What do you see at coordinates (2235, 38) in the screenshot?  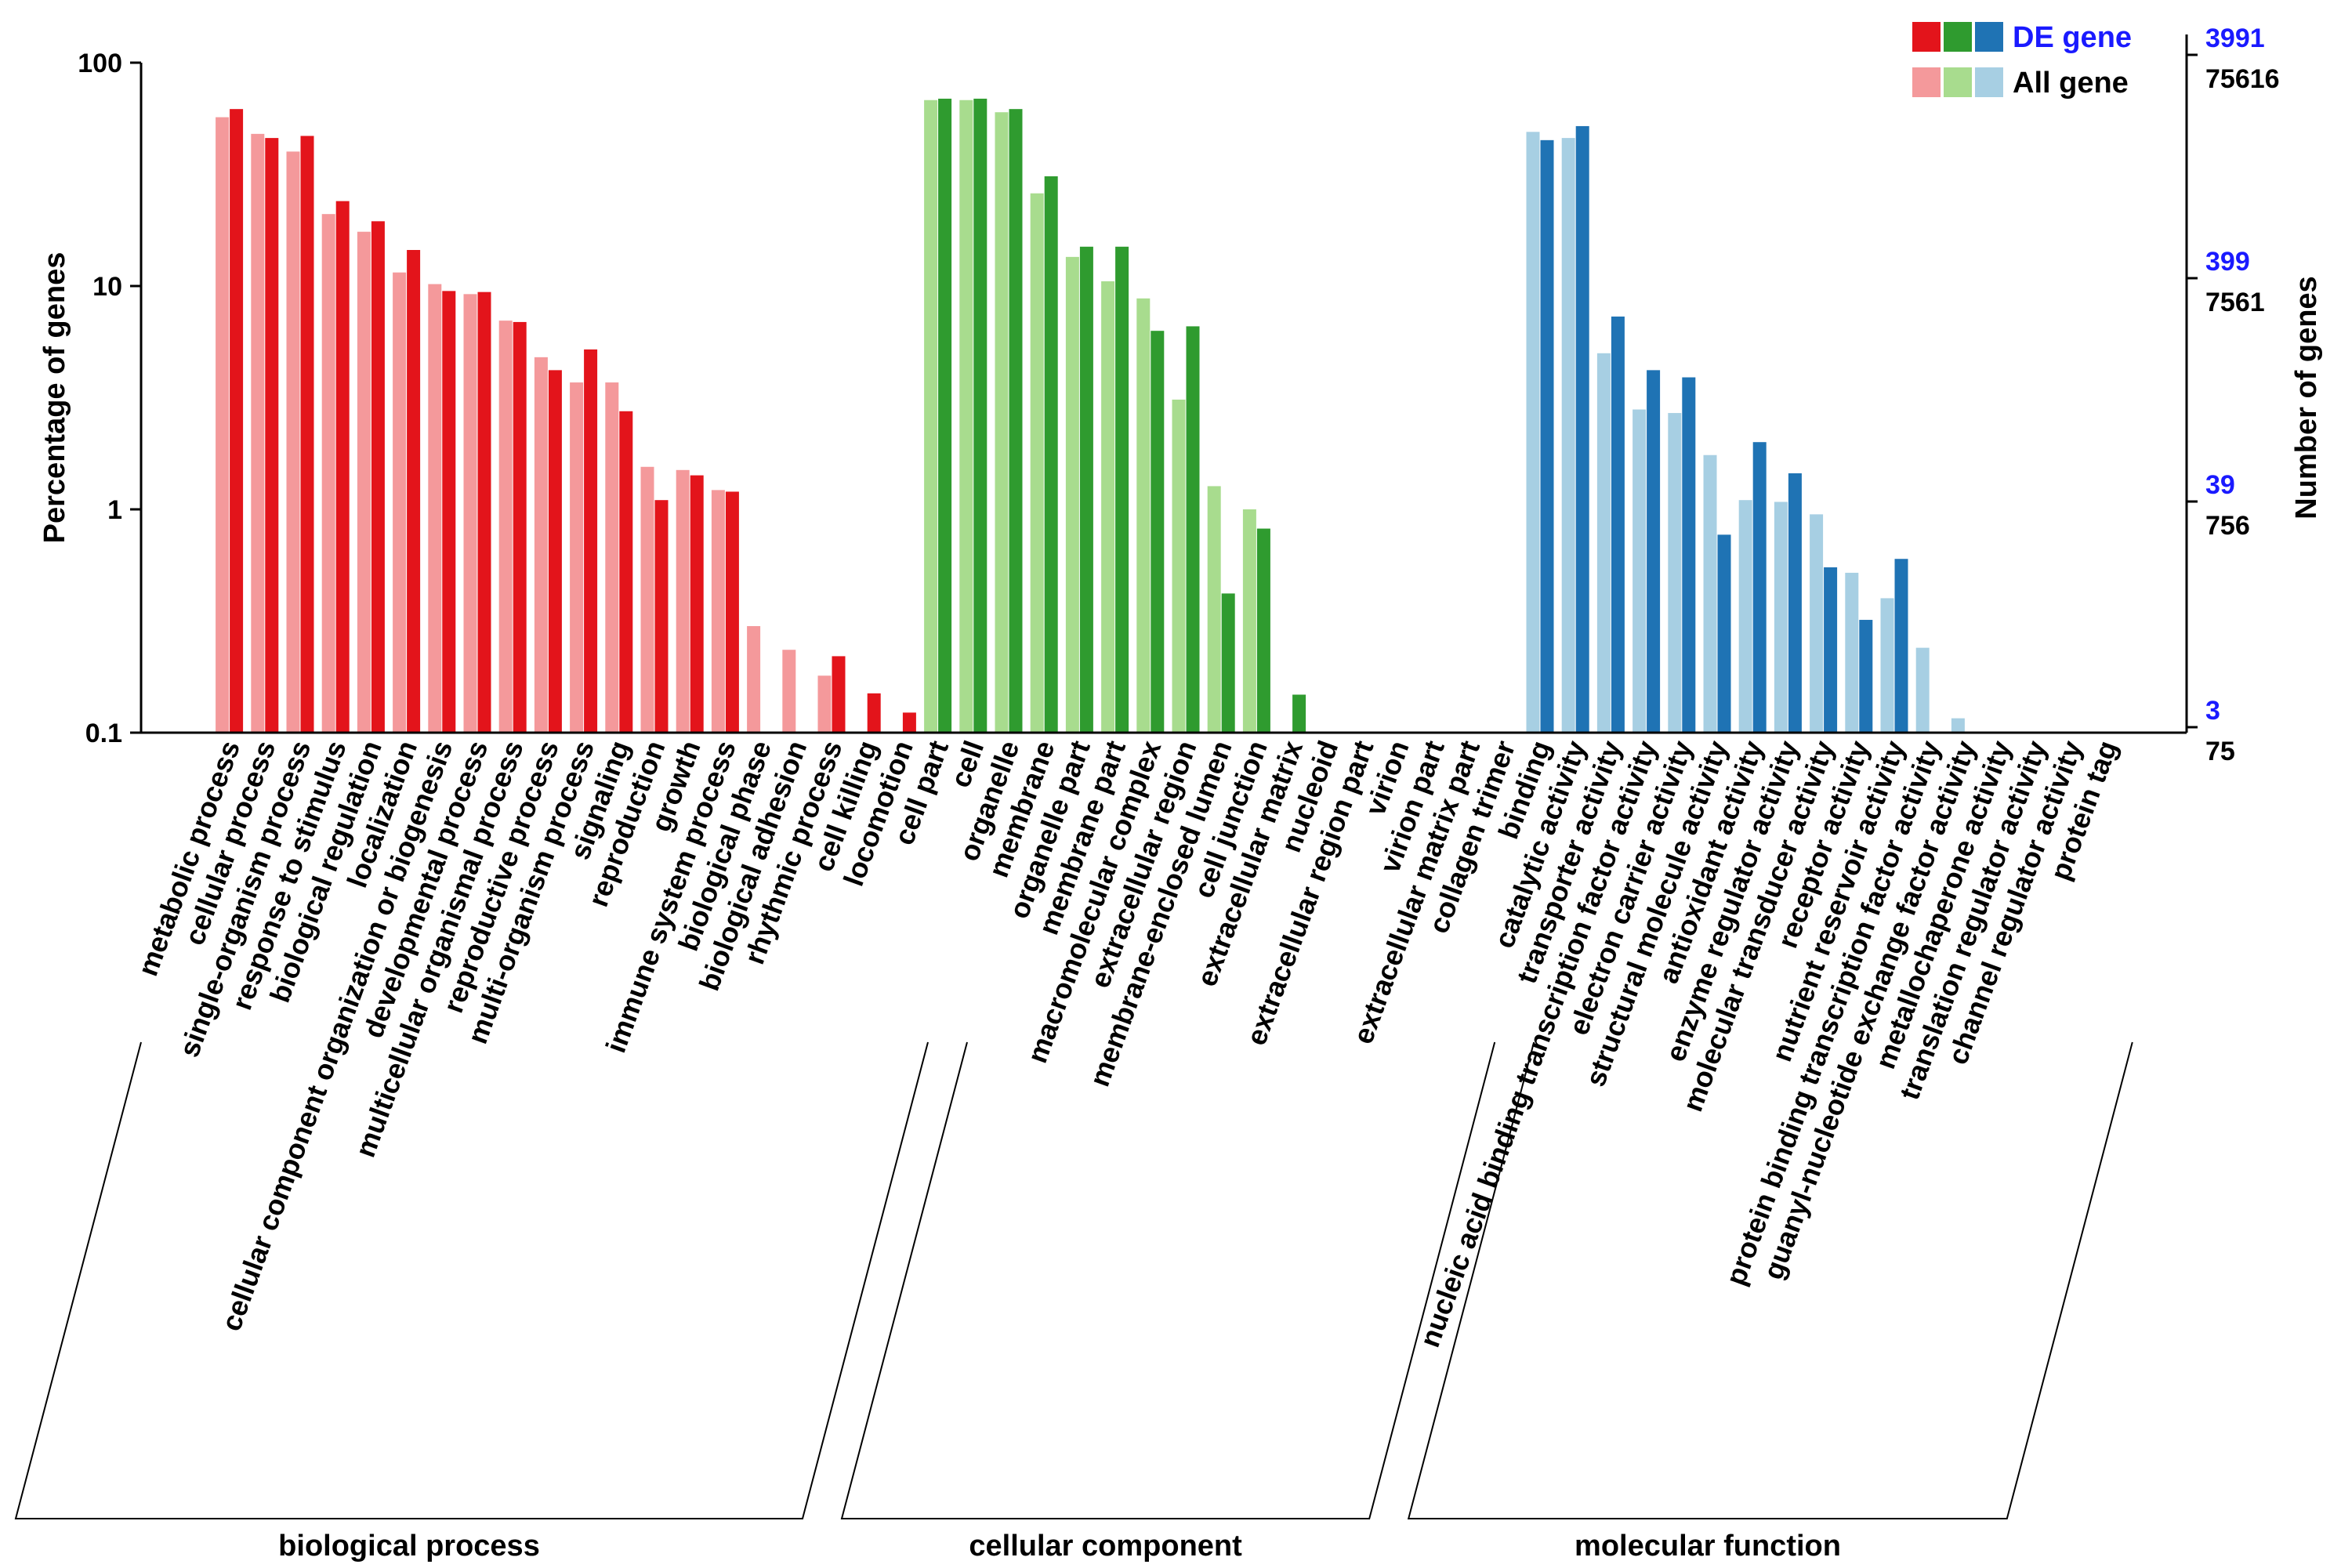 I see `y2-de-tick-label: 3991` at bounding box center [2235, 38].